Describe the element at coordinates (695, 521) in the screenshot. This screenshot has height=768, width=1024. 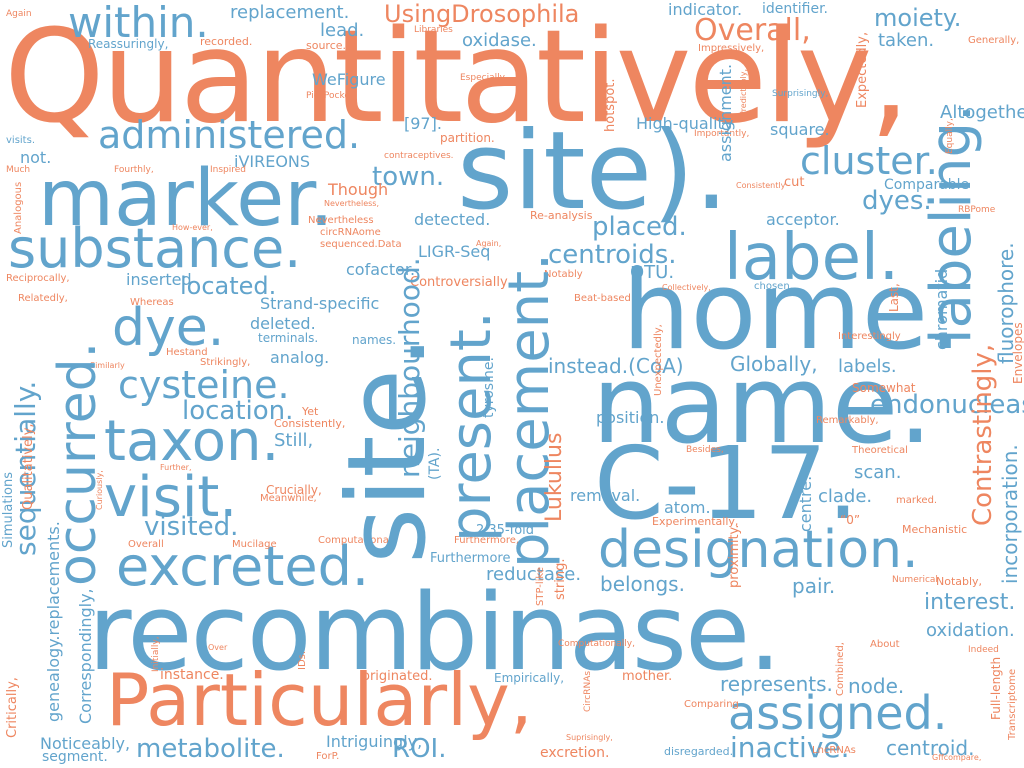
I see `word: Experimentally,` at that location.